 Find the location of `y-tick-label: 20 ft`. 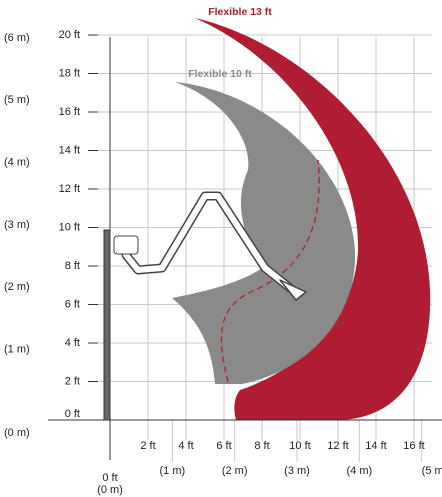

y-tick-label: 20 ft is located at coordinates (69, 35).